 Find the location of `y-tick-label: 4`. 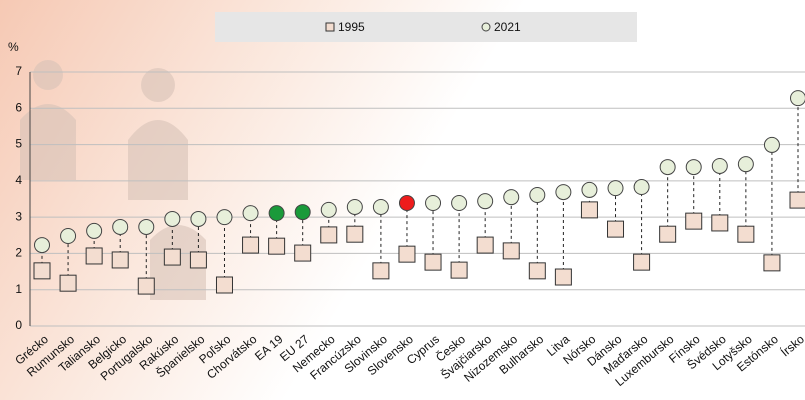

y-tick-label: 4 is located at coordinates (18, 180).